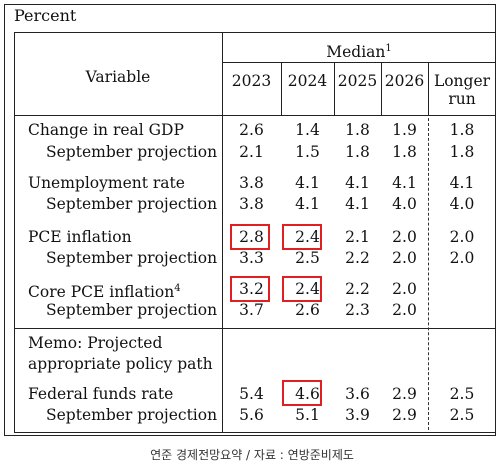 The image size is (504, 470). Describe the element at coordinates (307, 130) in the screenshot. I see `table-cell: 1.4` at that location.